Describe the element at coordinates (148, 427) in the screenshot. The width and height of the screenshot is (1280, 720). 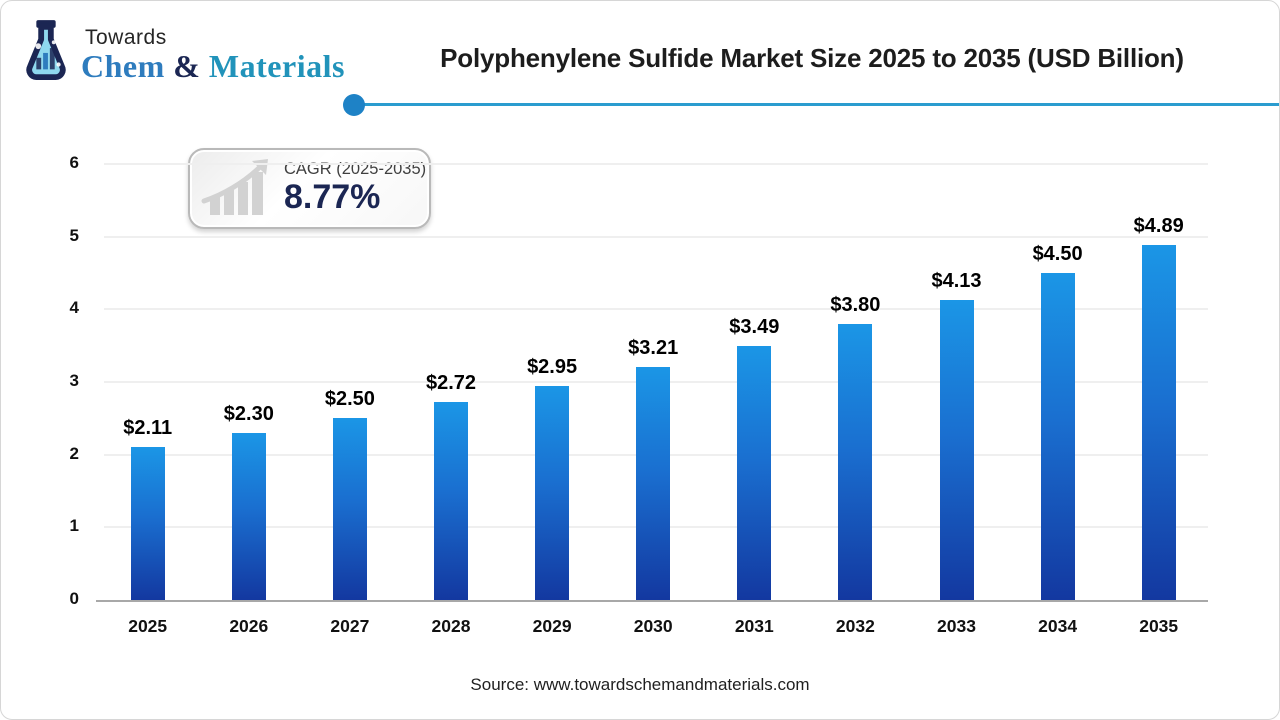
I see `bar-value-label: $2.11` at that location.